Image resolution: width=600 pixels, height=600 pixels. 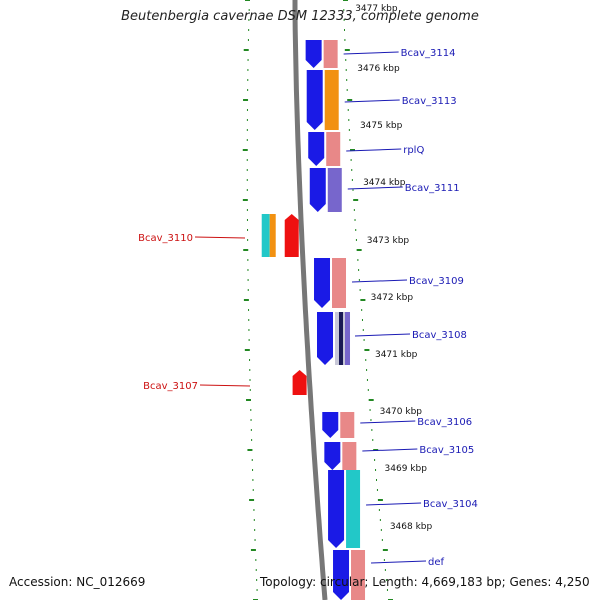 I want to click on kbp-marker-label: 3472 kbp, so click(x=392, y=298).